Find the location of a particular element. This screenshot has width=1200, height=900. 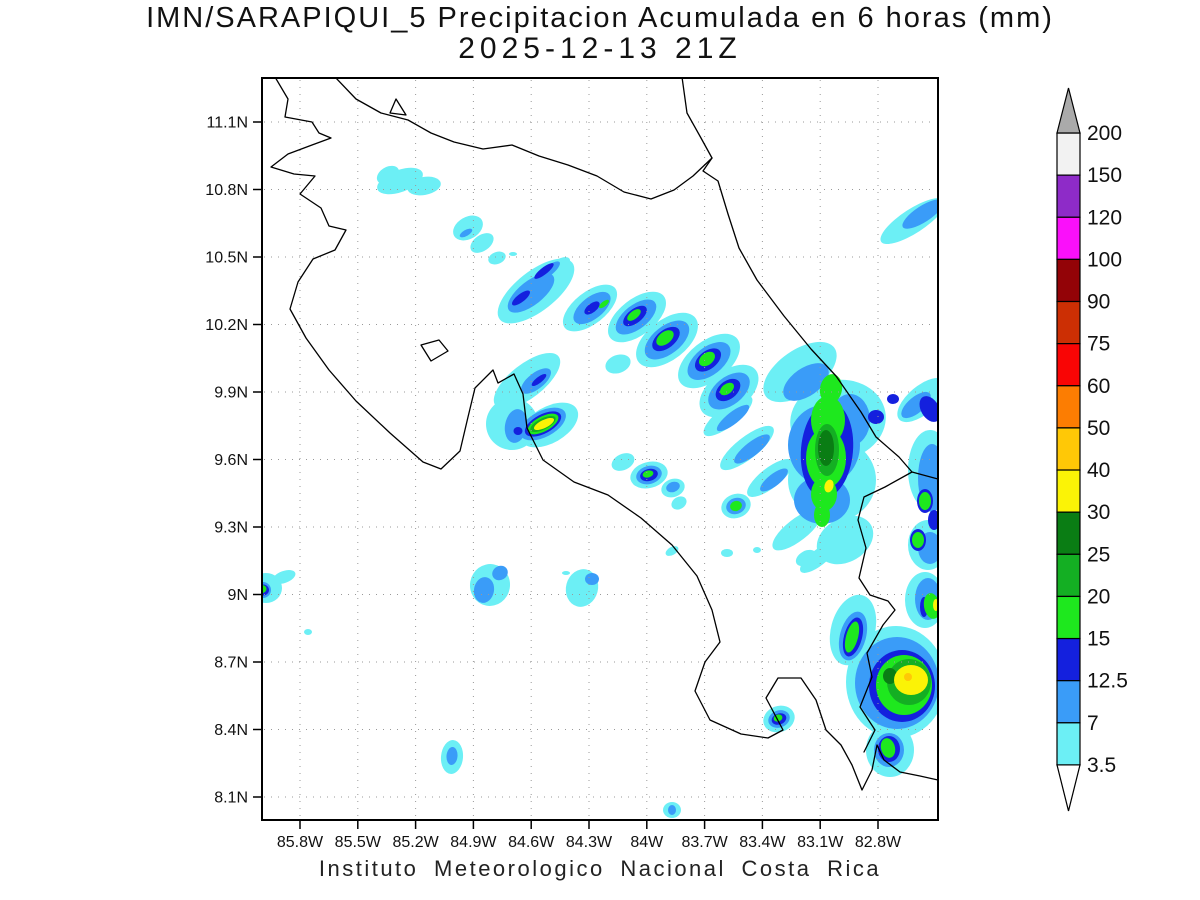

lon-tick-label: 85.5W is located at coordinates (358, 842).